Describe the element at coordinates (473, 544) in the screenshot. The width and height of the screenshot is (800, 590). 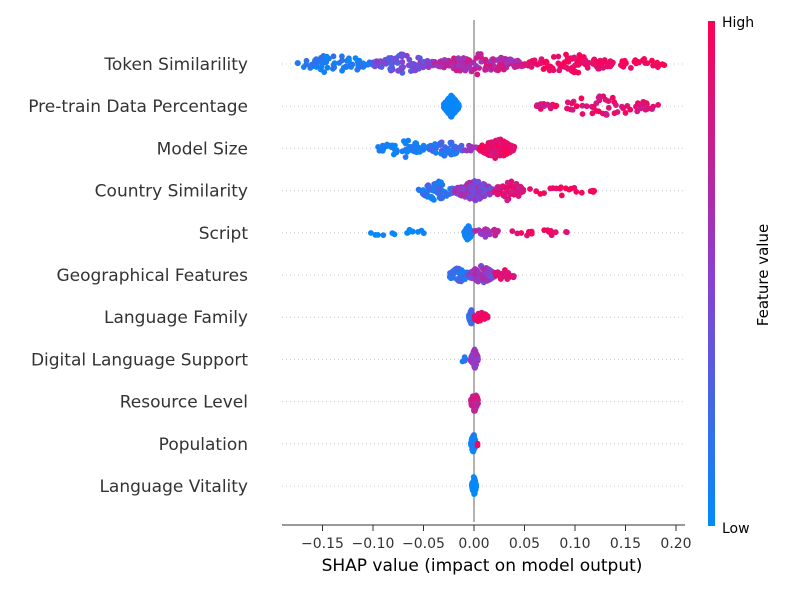
I see `x-tick-label: 0.00` at that location.